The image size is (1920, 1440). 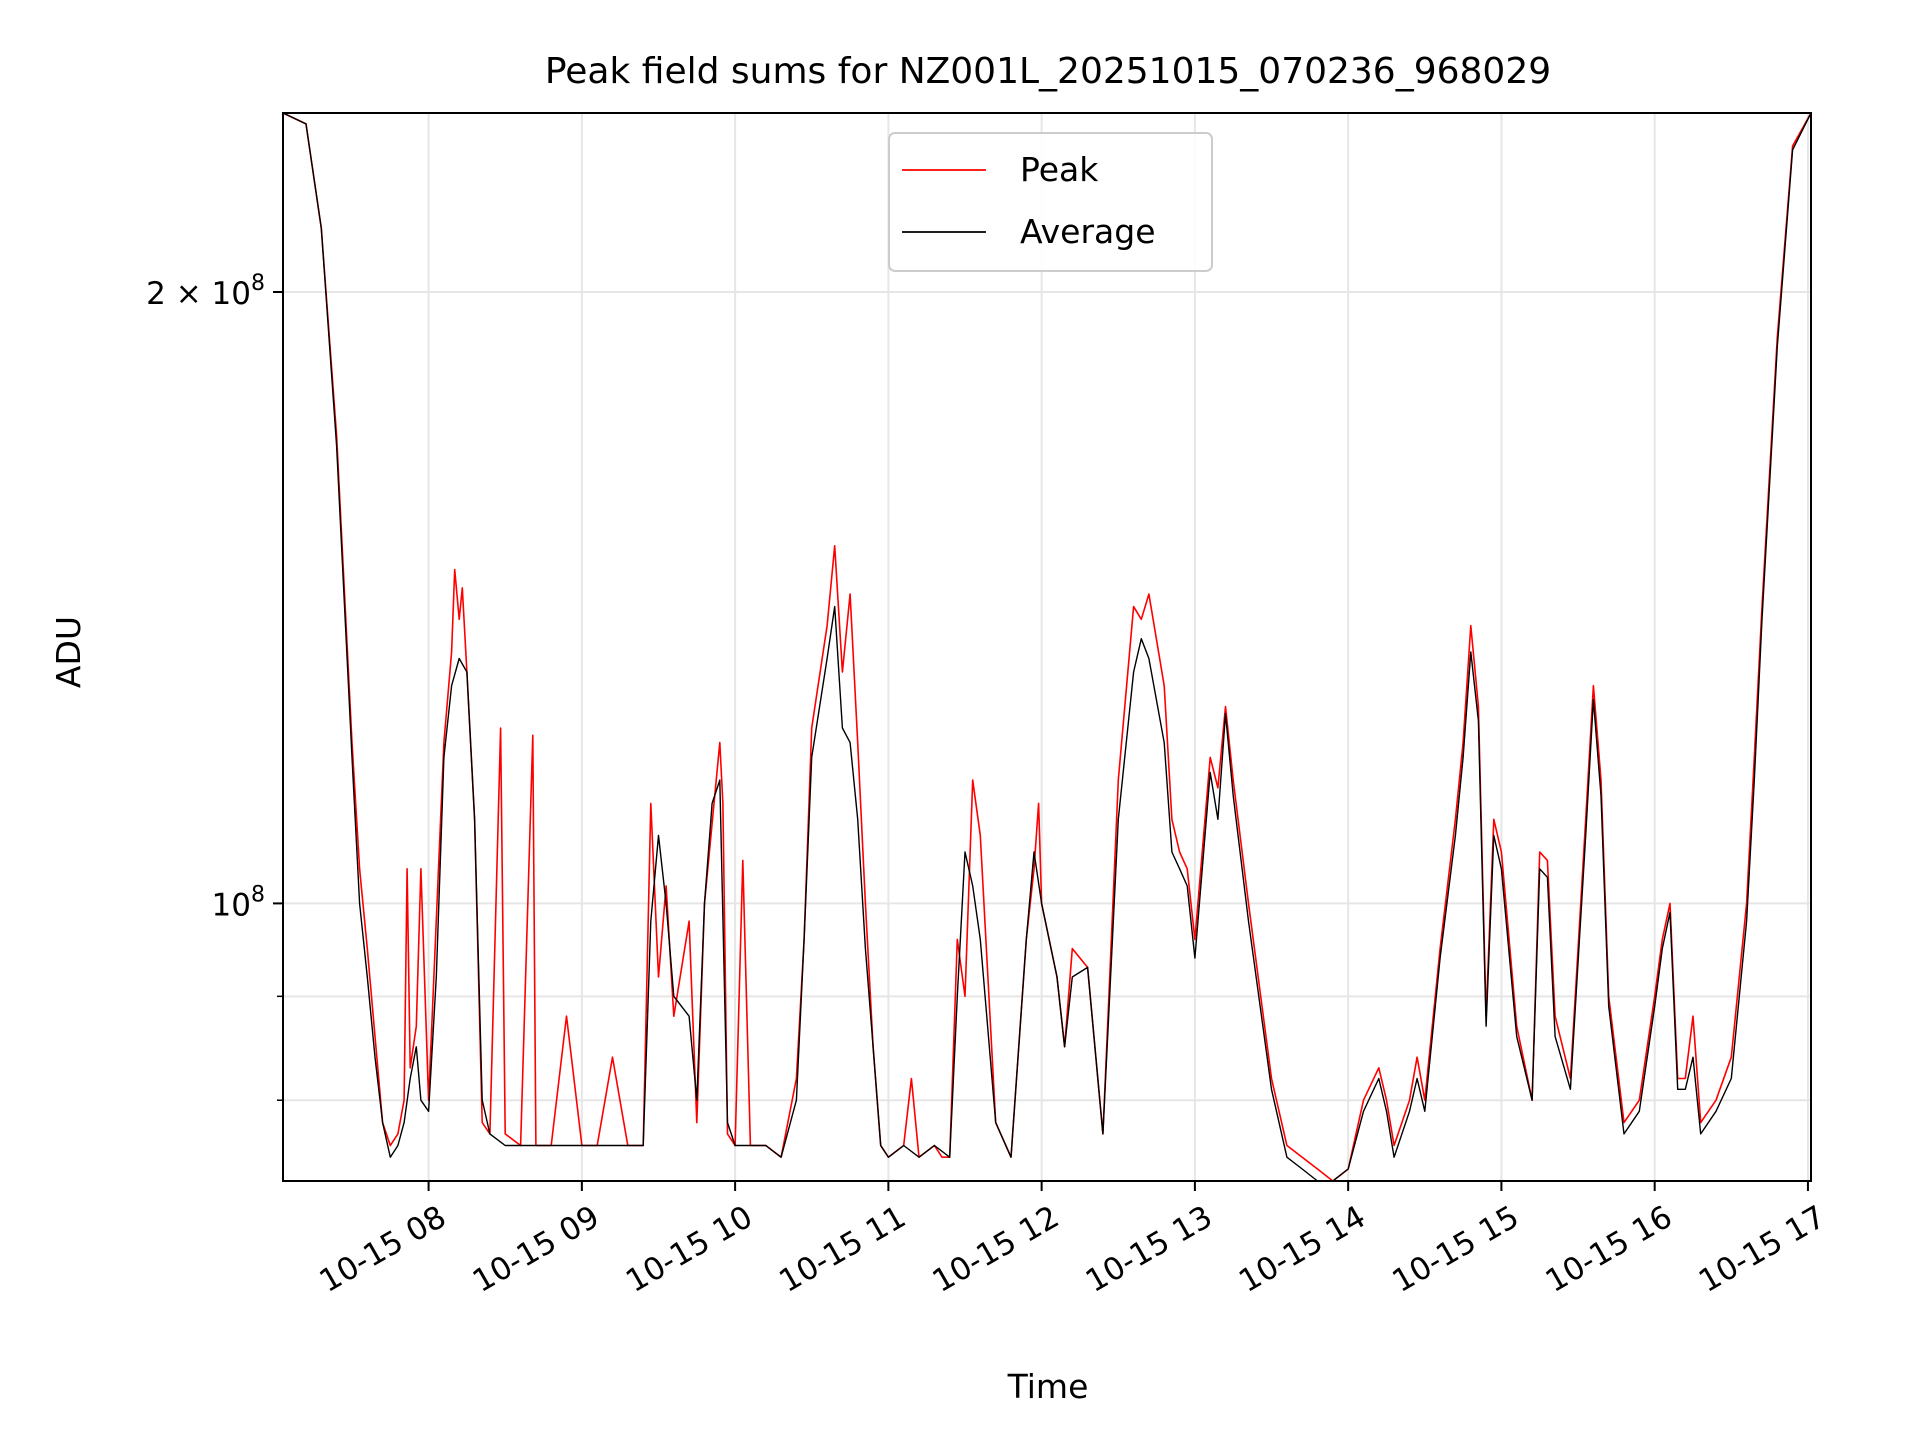 I want to click on x-axis-label: Time, so click(x=1048, y=1386).